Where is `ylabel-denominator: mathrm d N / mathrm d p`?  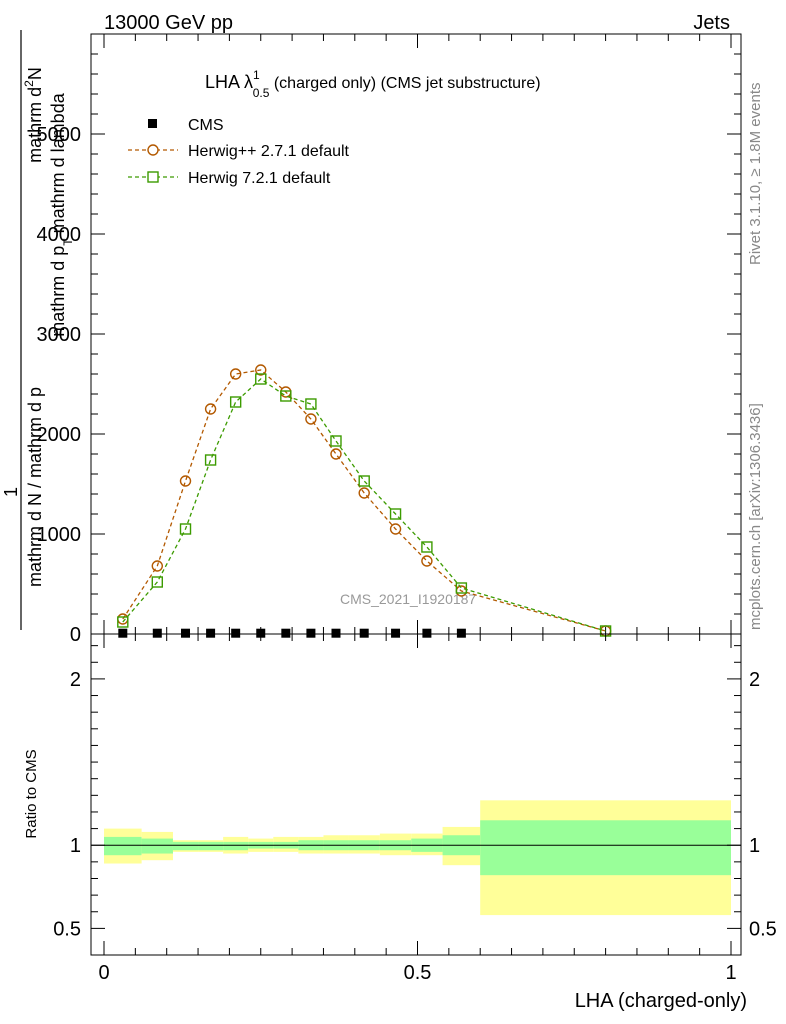 ylabel-denominator: mathrm d N / mathrm d p is located at coordinates (35, 487).